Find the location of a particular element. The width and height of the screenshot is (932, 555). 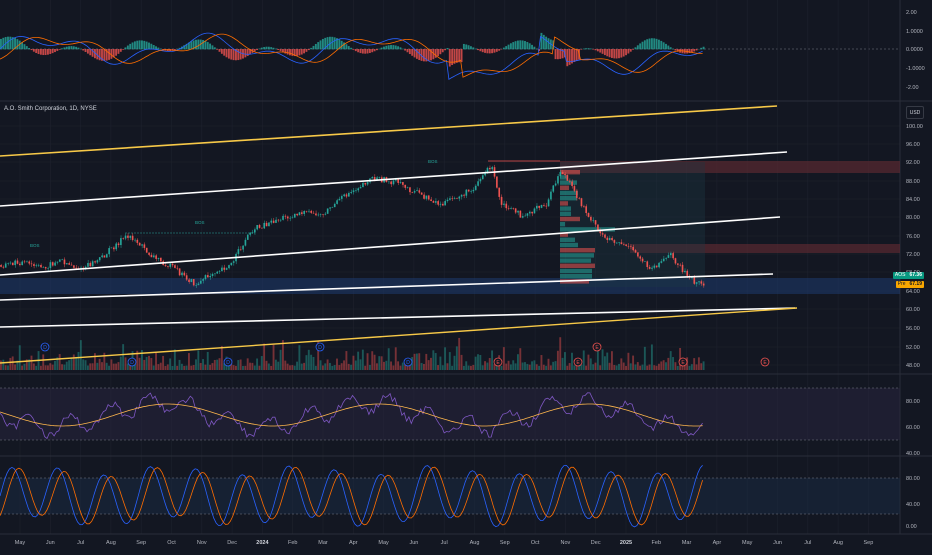

stoch-tick-label: 0.00 is located at coordinates (911, 527).